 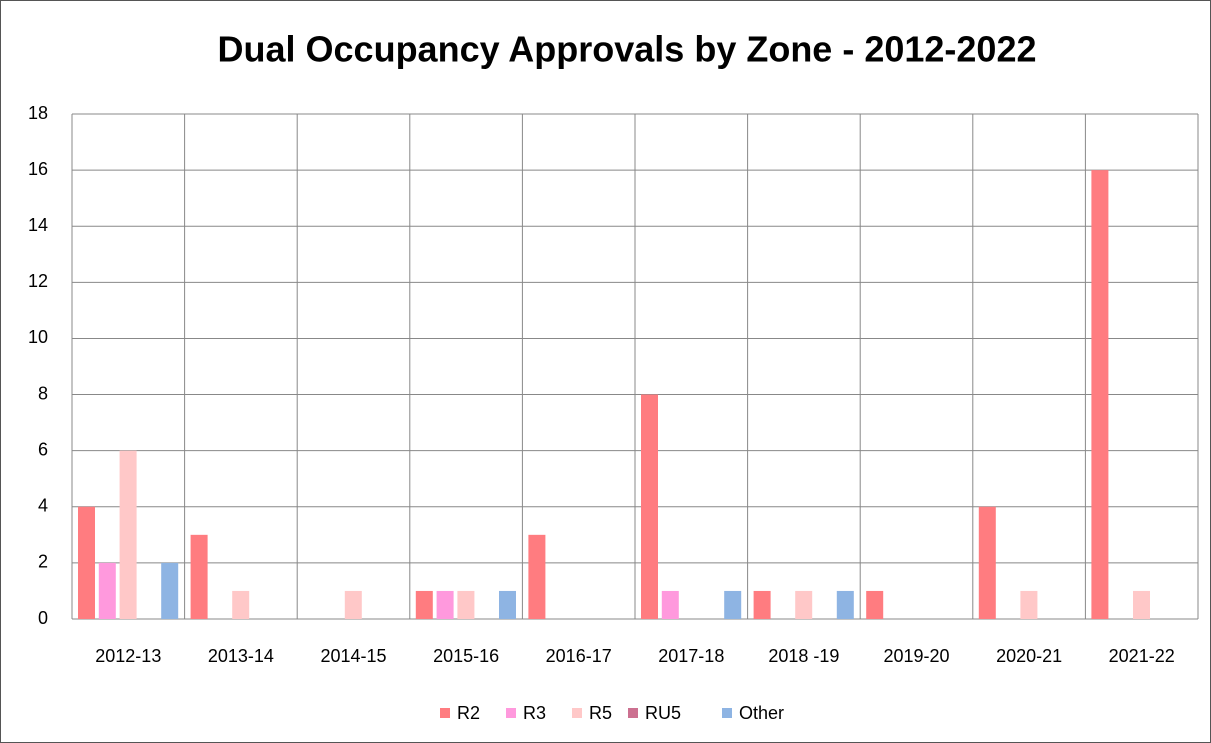 What do you see at coordinates (43, 618) in the screenshot?
I see `y-tick-label: 0` at bounding box center [43, 618].